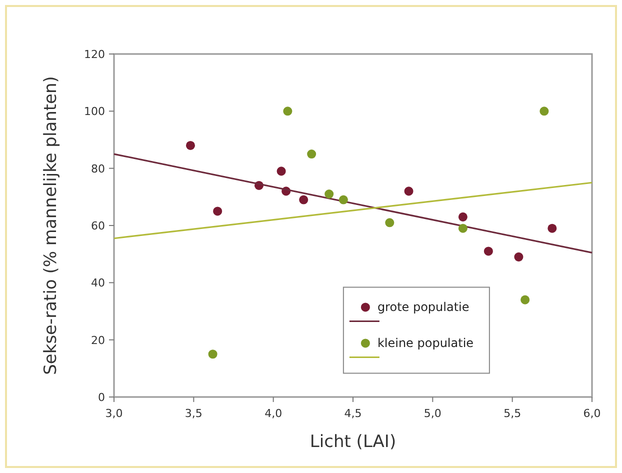 The width and height of the screenshot is (622, 473). Describe the element at coordinates (98, 226) in the screenshot. I see `y-tick-label: 60` at that location.